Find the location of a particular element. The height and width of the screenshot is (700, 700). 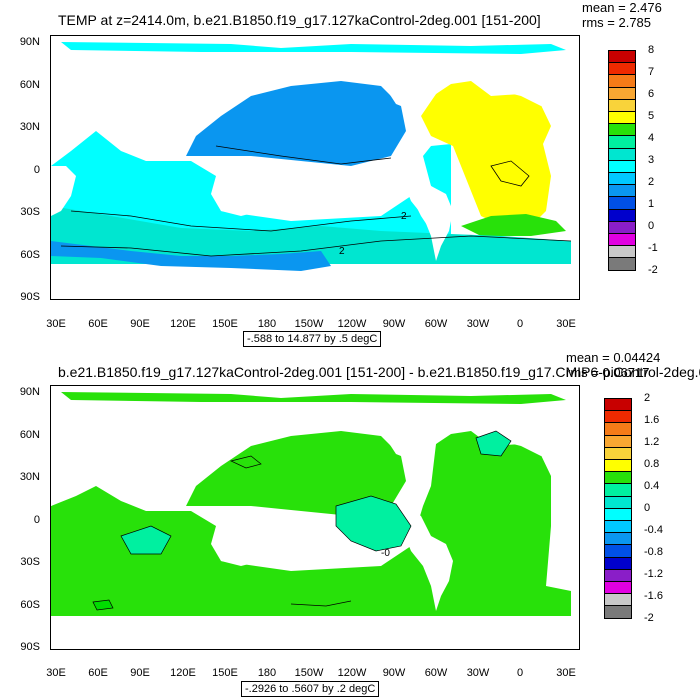

panel-2-rms: rms = 0.06717 is located at coordinates (608, 372).